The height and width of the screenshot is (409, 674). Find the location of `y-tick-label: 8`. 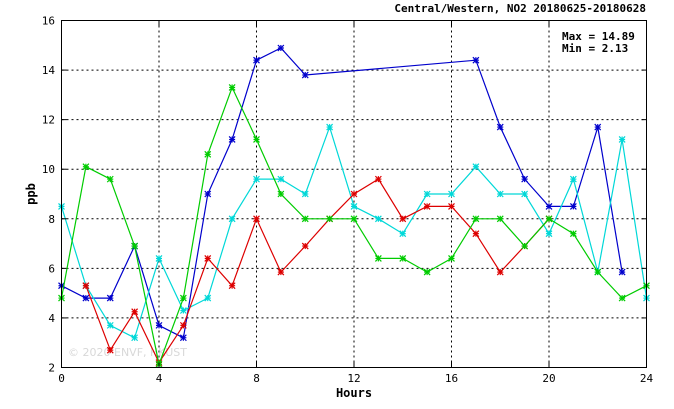

y-tick-label: 8 is located at coordinates (51, 219).